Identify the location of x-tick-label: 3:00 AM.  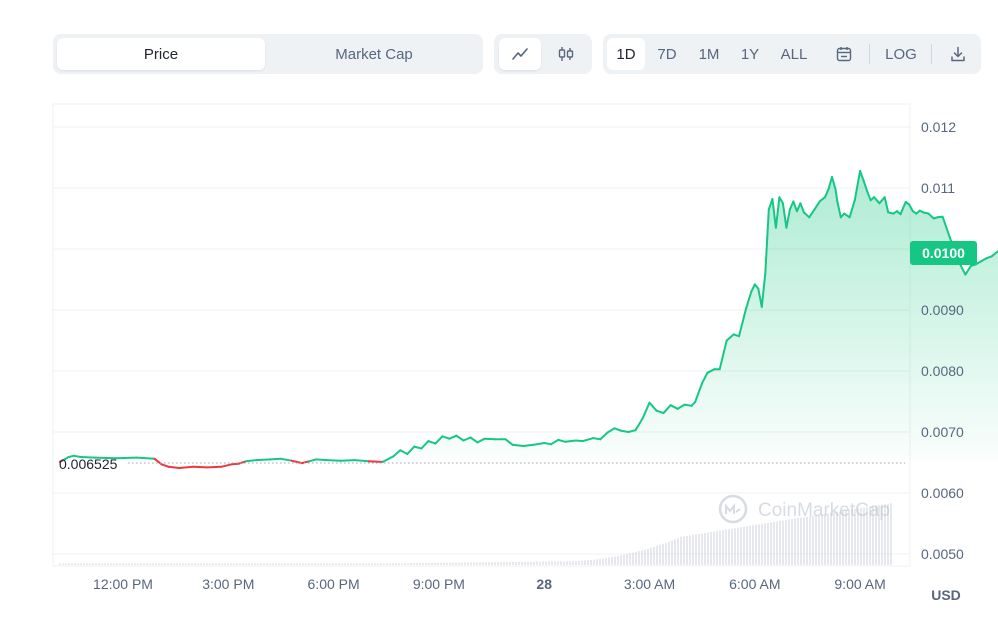
(649, 584).